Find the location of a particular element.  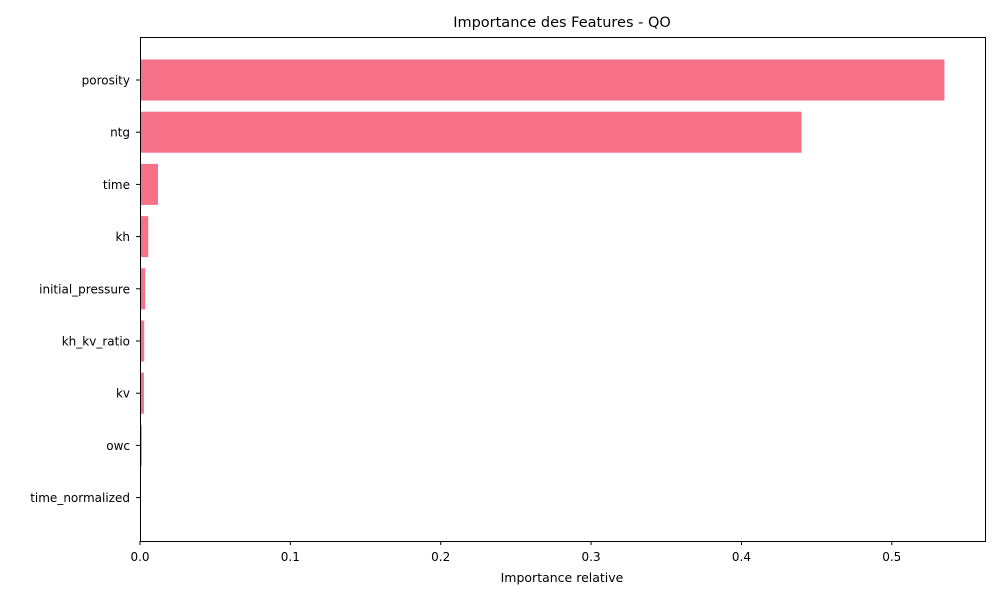

x-tick-label: 0.1 is located at coordinates (290, 557).